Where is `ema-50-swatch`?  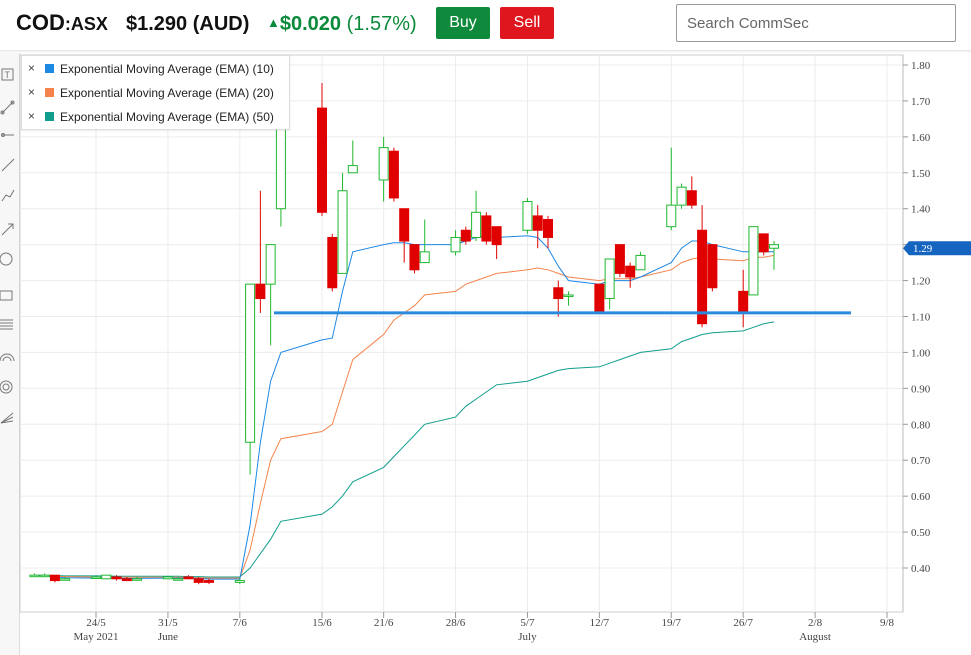
ema-50-swatch is located at coordinates (49, 116).